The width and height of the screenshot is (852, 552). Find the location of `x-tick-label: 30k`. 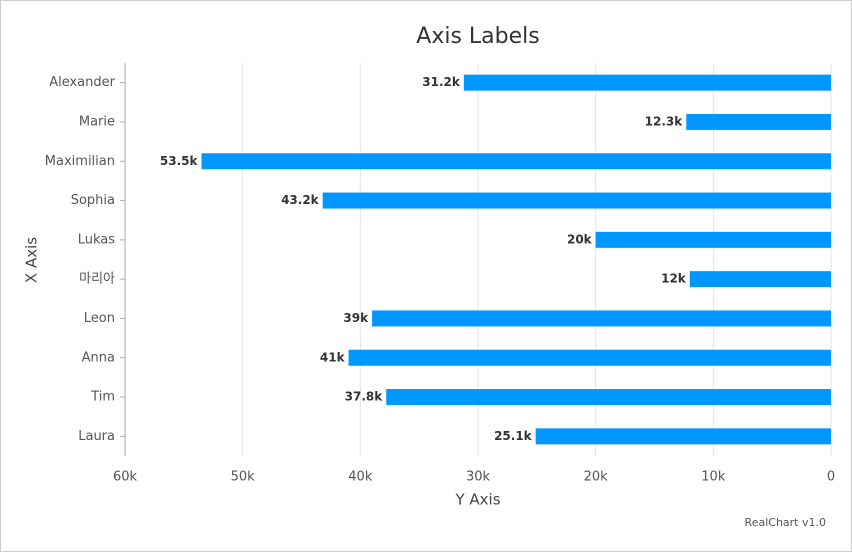

x-tick-label: 30k is located at coordinates (478, 477).